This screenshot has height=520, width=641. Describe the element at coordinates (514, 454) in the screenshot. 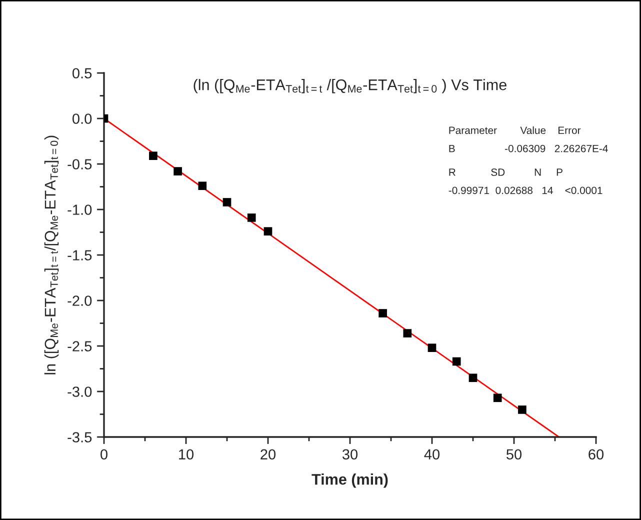

I see `x-tick-label: 50` at that location.